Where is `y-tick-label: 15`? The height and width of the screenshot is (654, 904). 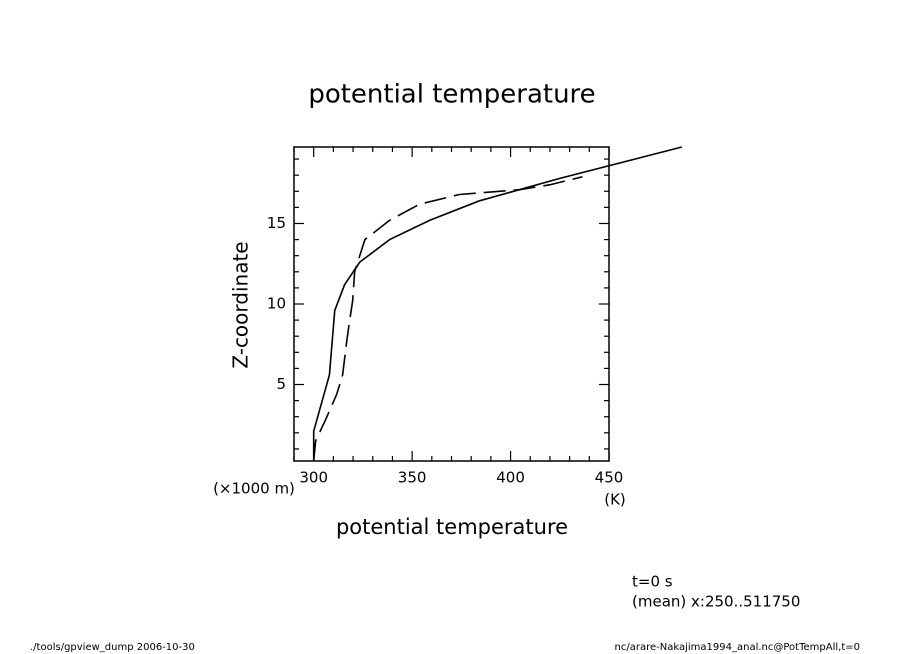 y-tick-label: 15 is located at coordinates (276, 223).